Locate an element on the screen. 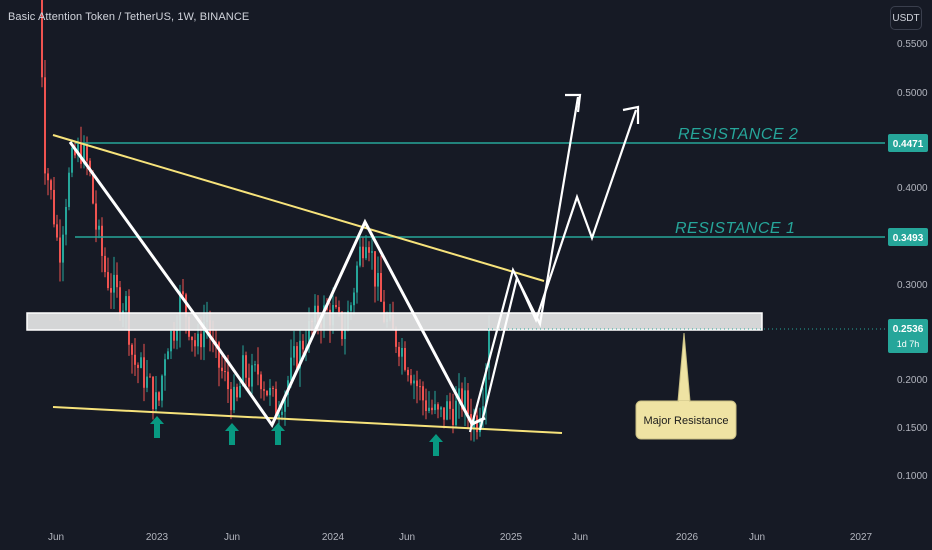 This screenshot has width=932, height=550. price-tick-label: 0.4000 is located at coordinates (912, 188).